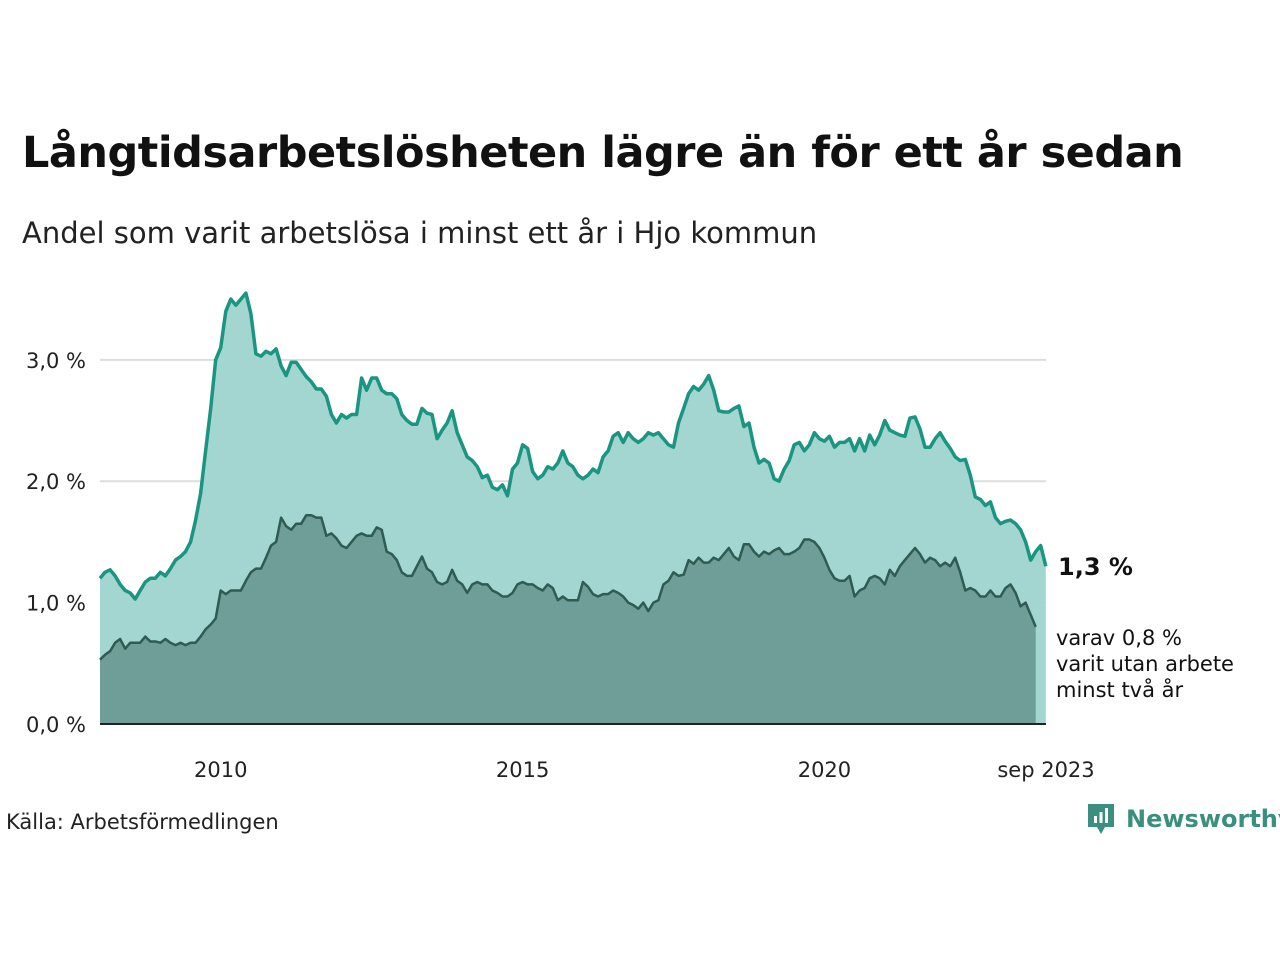  I want to click on y-tick-label: 2,0 %, so click(56, 482).